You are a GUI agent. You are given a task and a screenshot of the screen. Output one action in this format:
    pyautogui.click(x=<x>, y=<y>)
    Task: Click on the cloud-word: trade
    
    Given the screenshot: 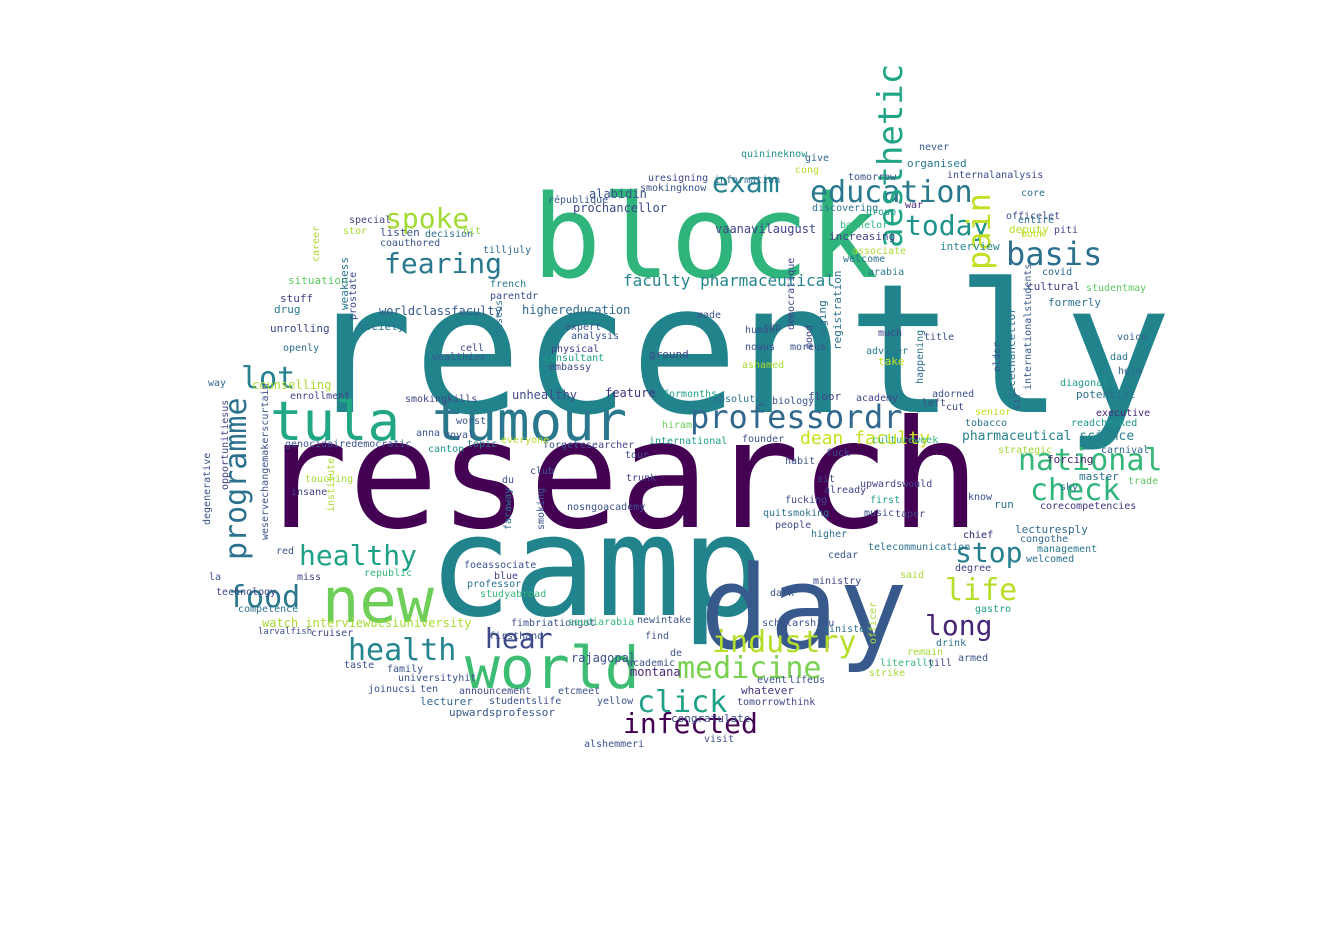 What is the action you would take?
    pyautogui.click(x=1143, y=481)
    